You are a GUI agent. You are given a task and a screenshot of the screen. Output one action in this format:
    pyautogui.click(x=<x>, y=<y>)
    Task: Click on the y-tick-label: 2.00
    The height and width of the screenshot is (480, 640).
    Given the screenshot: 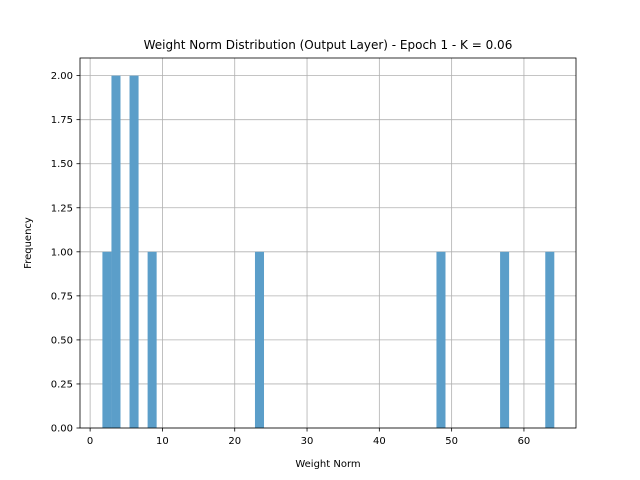 What is the action you would take?
    pyautogui.click(x=62, y=76)
    